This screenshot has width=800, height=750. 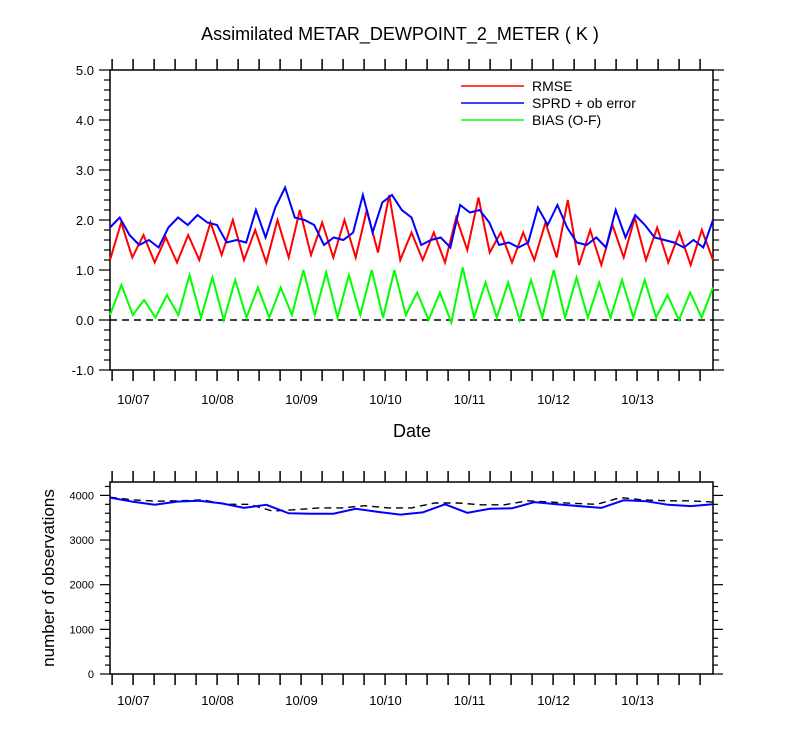 I want to click on top-x-tick-label: 10/09, so click(x=301, y=399).